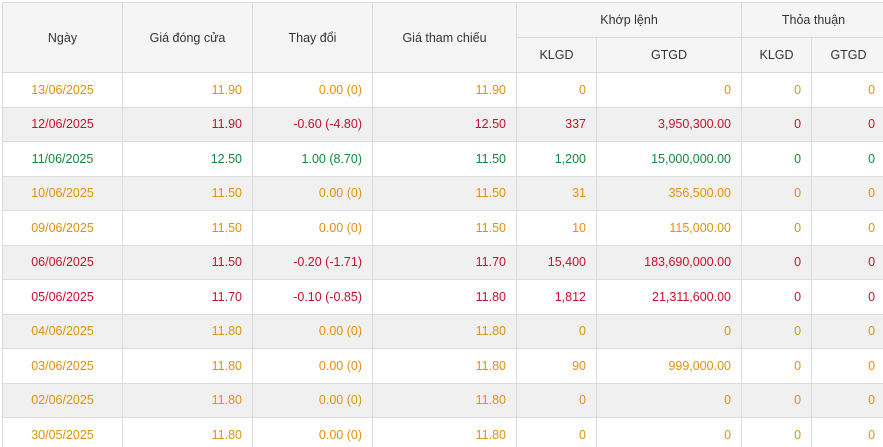  What do you see at coordinates (669, 366) in the screenshot?
I see `cell-matched-value: 999,000.00` at bounding box center [669, 366].